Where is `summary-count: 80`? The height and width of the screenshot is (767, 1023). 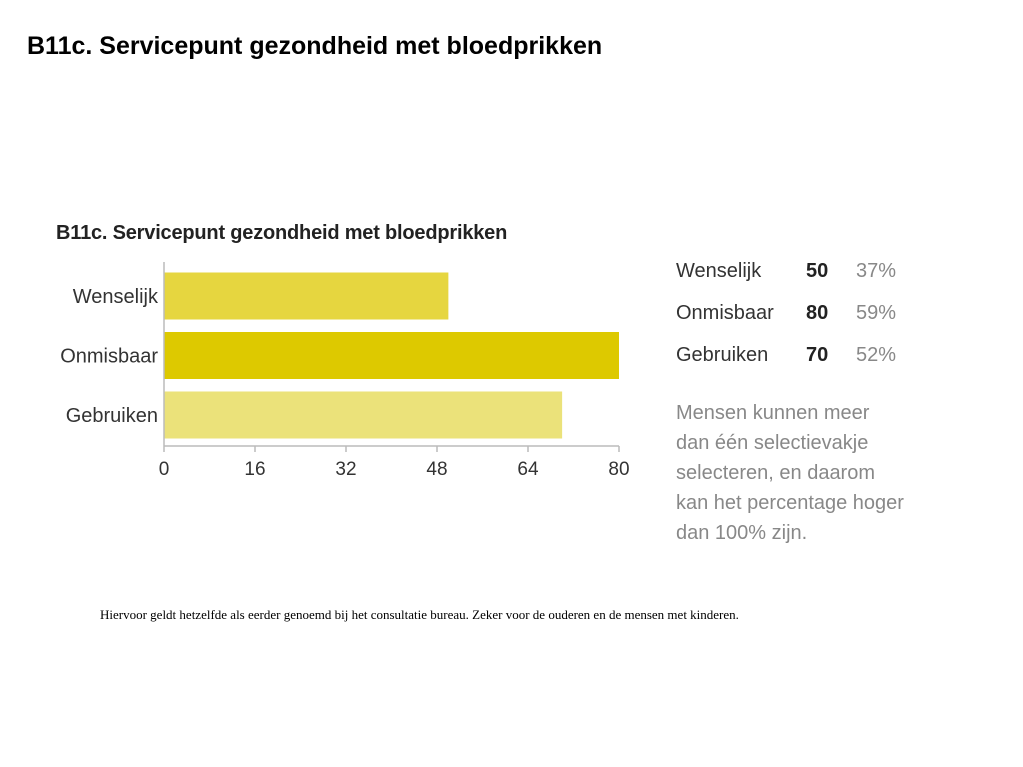 summary-count: 80 is located at coordinates (817, 312).